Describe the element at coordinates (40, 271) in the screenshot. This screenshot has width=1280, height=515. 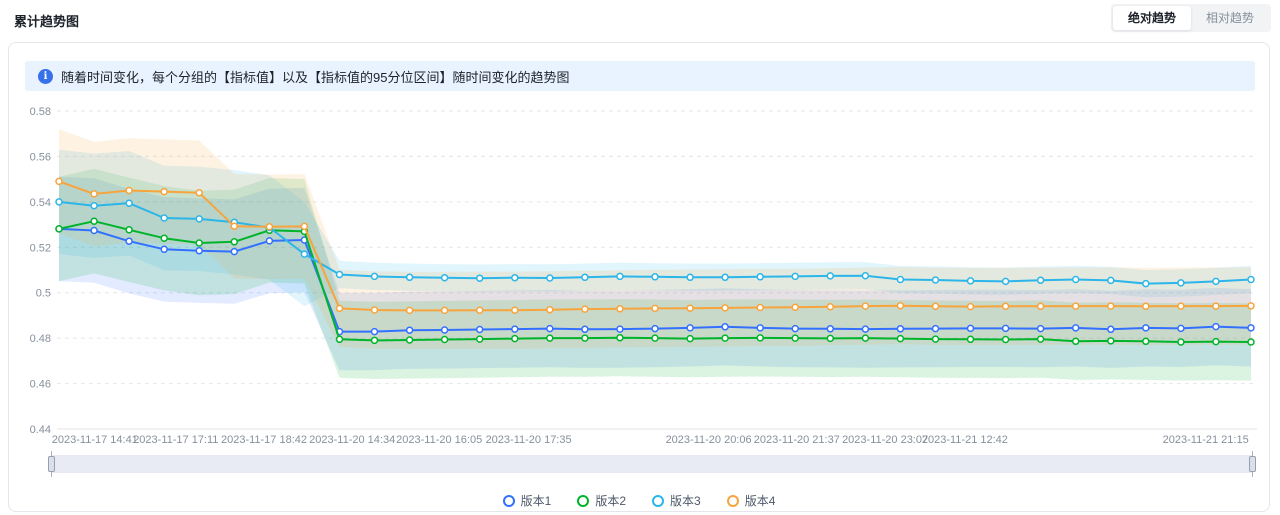
I see `y-axis-labels: 0.58 0.56 0.54 0.52 0.5 0.48 0.46 0.44` at that location.